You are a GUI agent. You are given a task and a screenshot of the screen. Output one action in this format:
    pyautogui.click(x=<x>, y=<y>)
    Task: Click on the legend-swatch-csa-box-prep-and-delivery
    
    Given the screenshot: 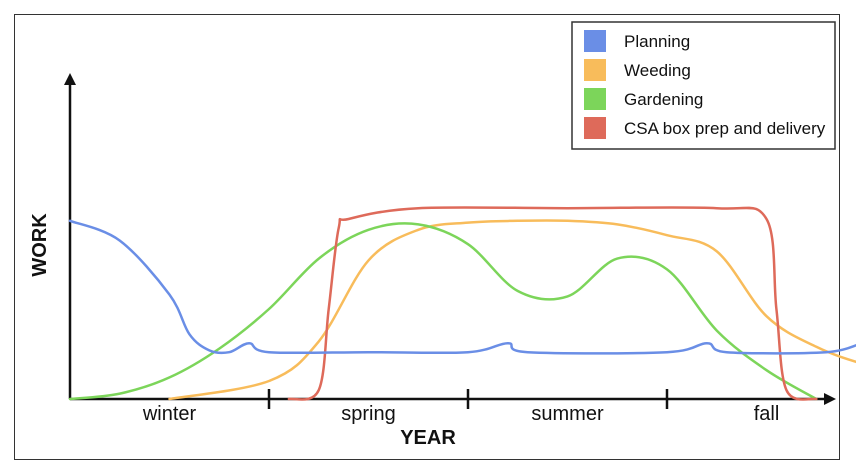 What is the action you would take?
    pyautogui.click(x=595, y=128)
    